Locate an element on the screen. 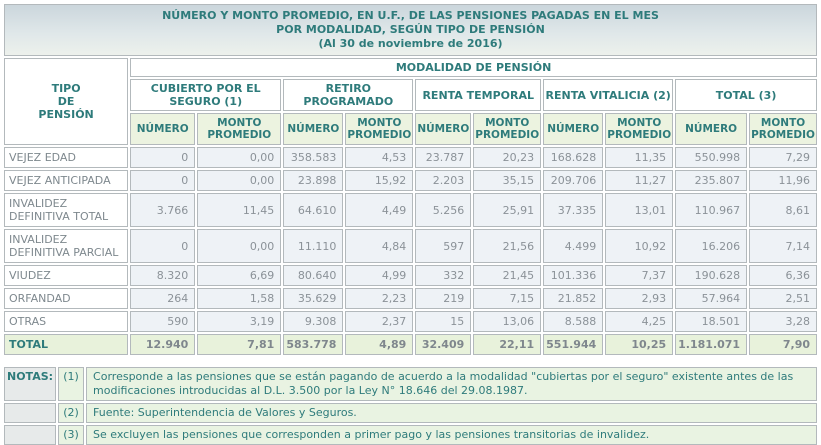 This screenshot has height=445, width=821. title-line-2: POR MODALIDAD, SEGÚN TIPO DE PENSIÓN is located at coordinates (410, 29).